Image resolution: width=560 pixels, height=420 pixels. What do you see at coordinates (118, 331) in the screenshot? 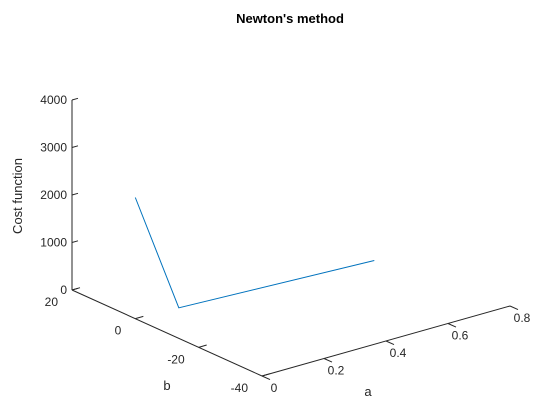
I see `y-tick-label: 0` at bounding box center [118, 331].